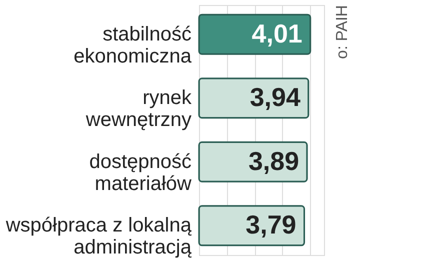 This screenshot has width=439, height=274. I want to click on y-tick-label: rynek wewnętrzny, so click(138, 109).